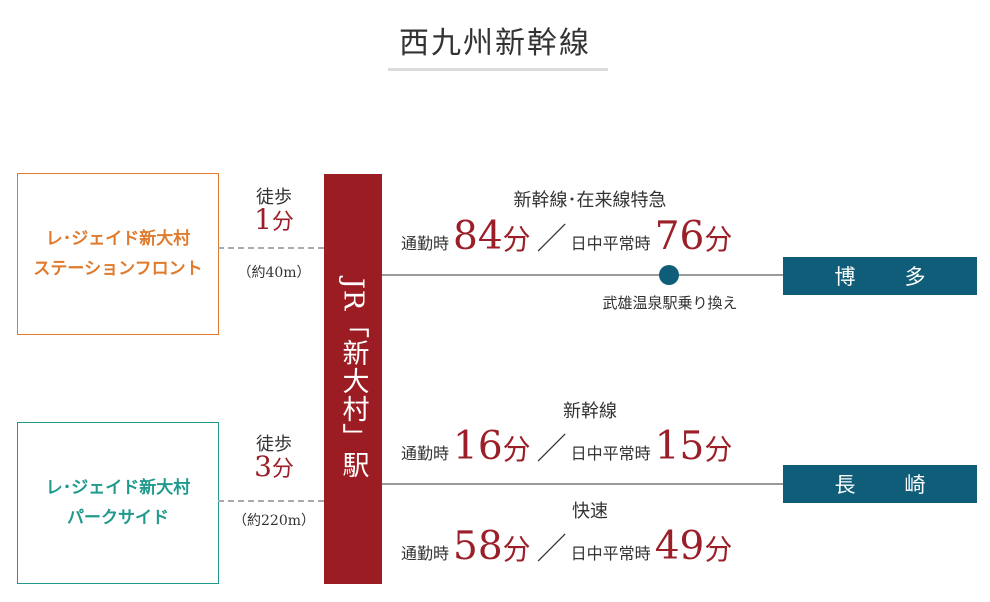 This screenshot has width=990, height=602. I want to click on property-subname: ステーションフロント, so click(118, 269).